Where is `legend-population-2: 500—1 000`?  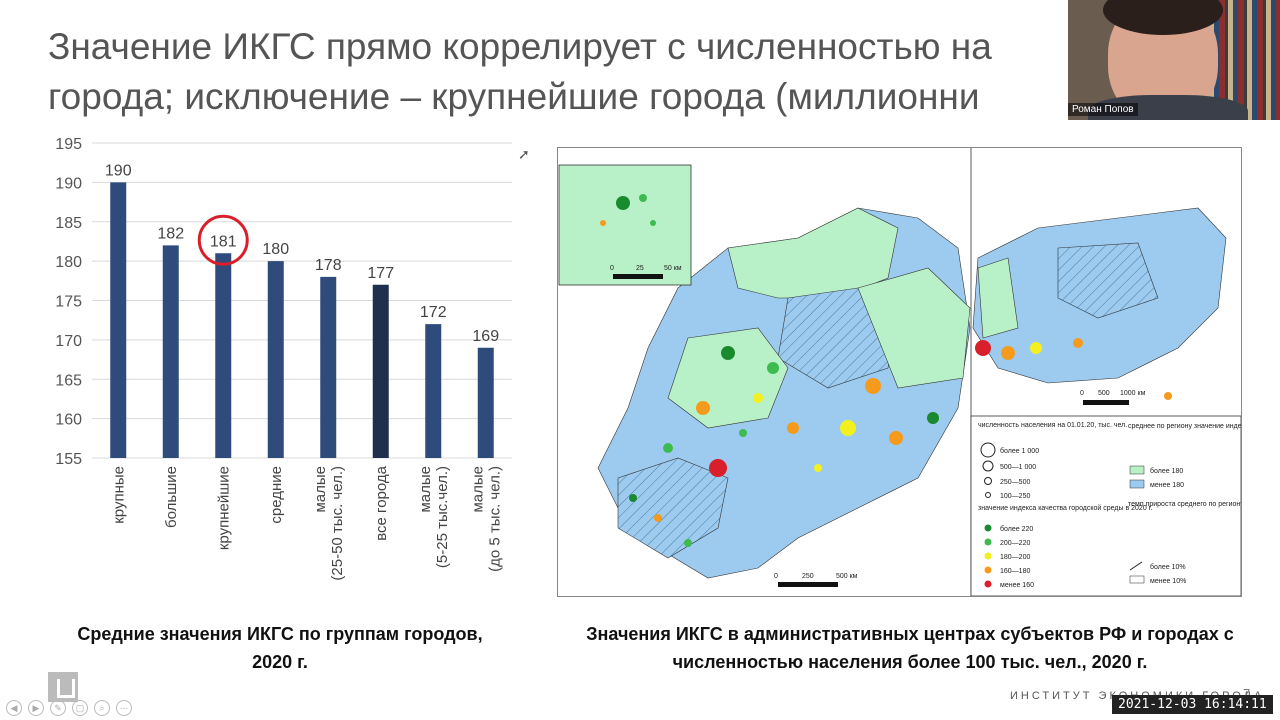
legend-population-2: 500—1 000 is located at coordinates (1018, 467).